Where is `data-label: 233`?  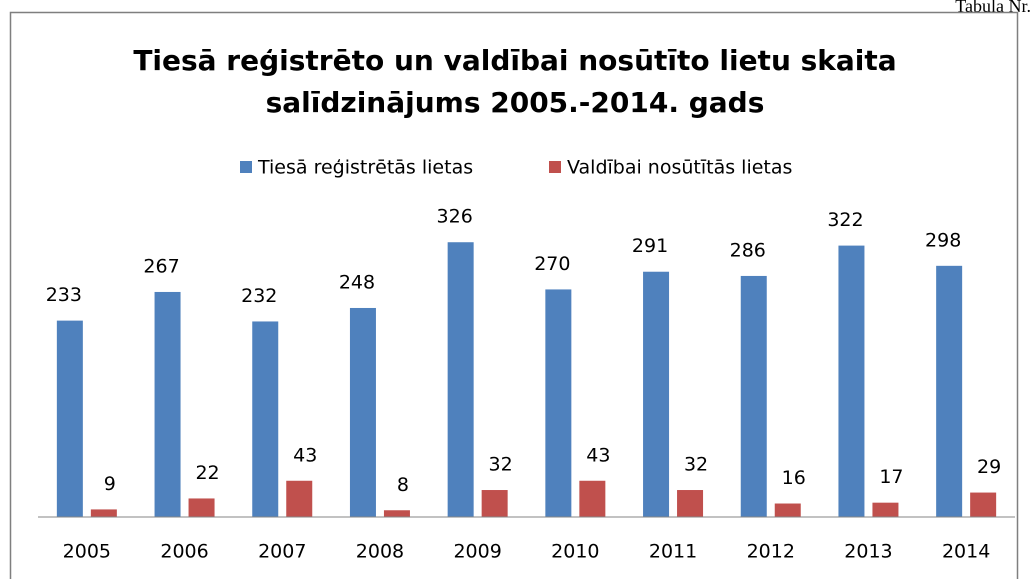
data-label: 233 is located at coordinates (64, 295).